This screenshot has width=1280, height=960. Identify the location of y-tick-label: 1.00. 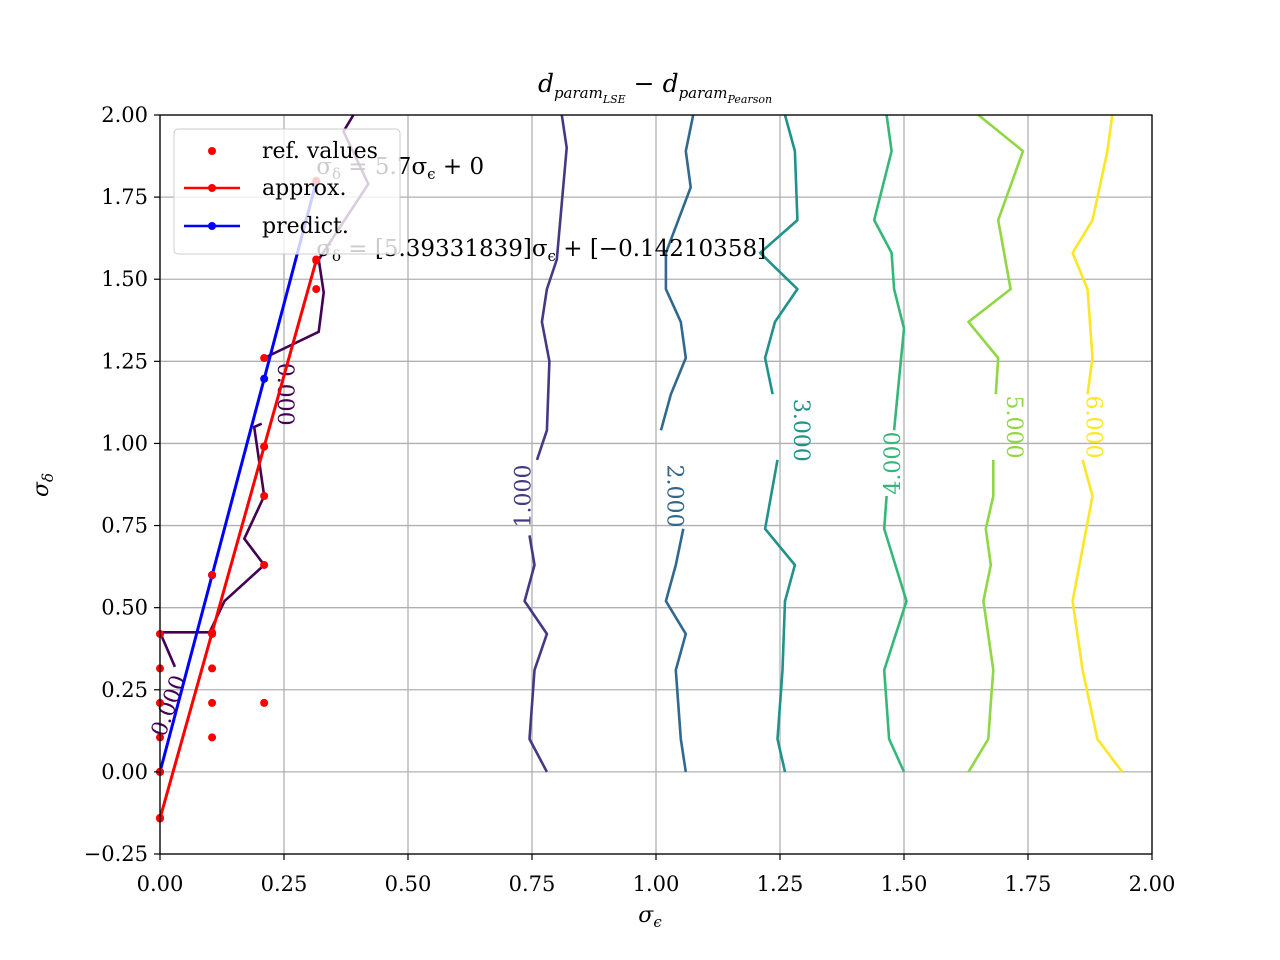
(124, 443).